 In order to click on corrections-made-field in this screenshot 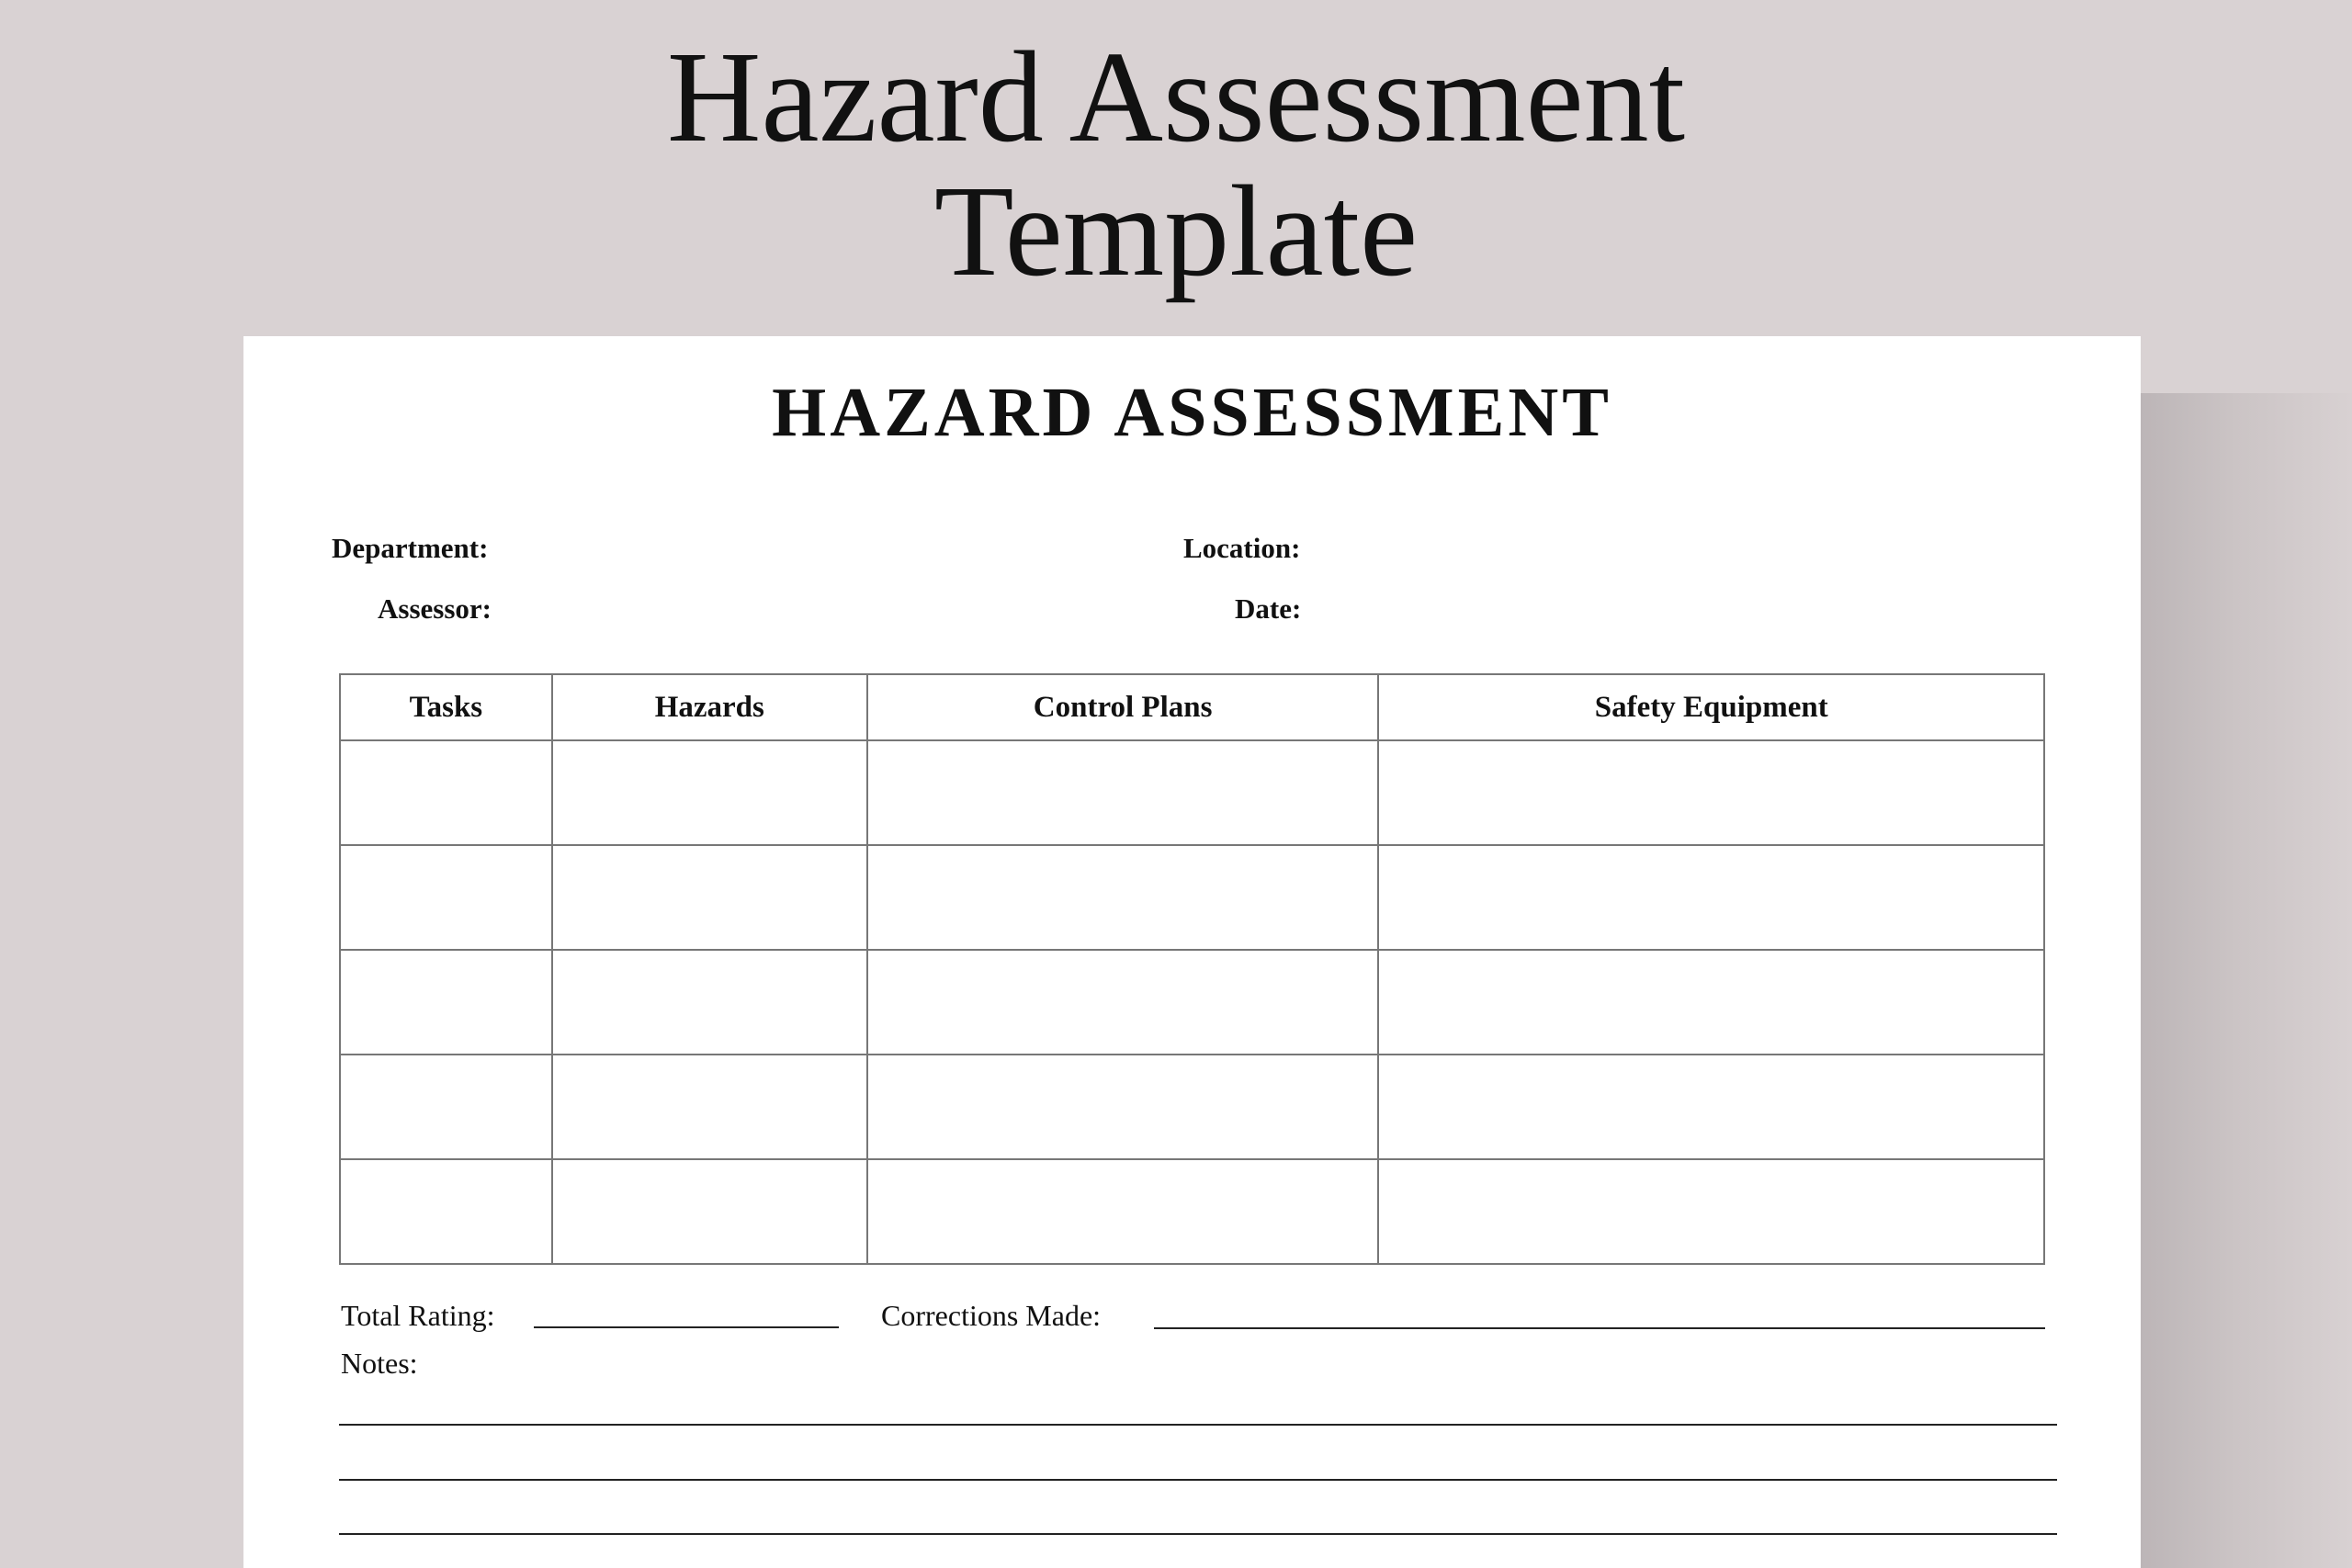, I will do `click(1600, 1328)`.